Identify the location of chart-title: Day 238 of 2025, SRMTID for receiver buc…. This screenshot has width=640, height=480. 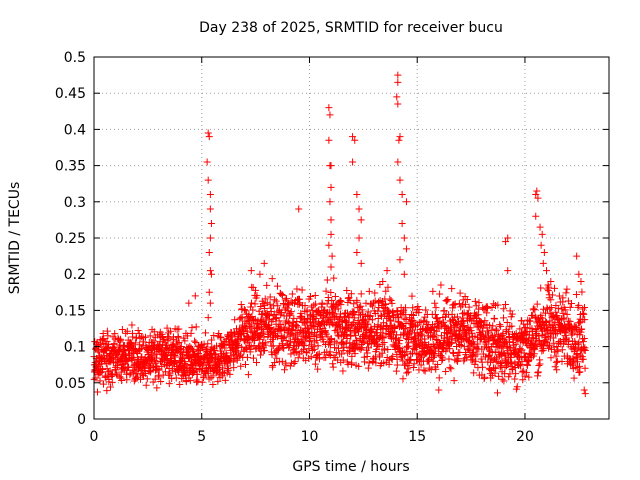
(351, 28).